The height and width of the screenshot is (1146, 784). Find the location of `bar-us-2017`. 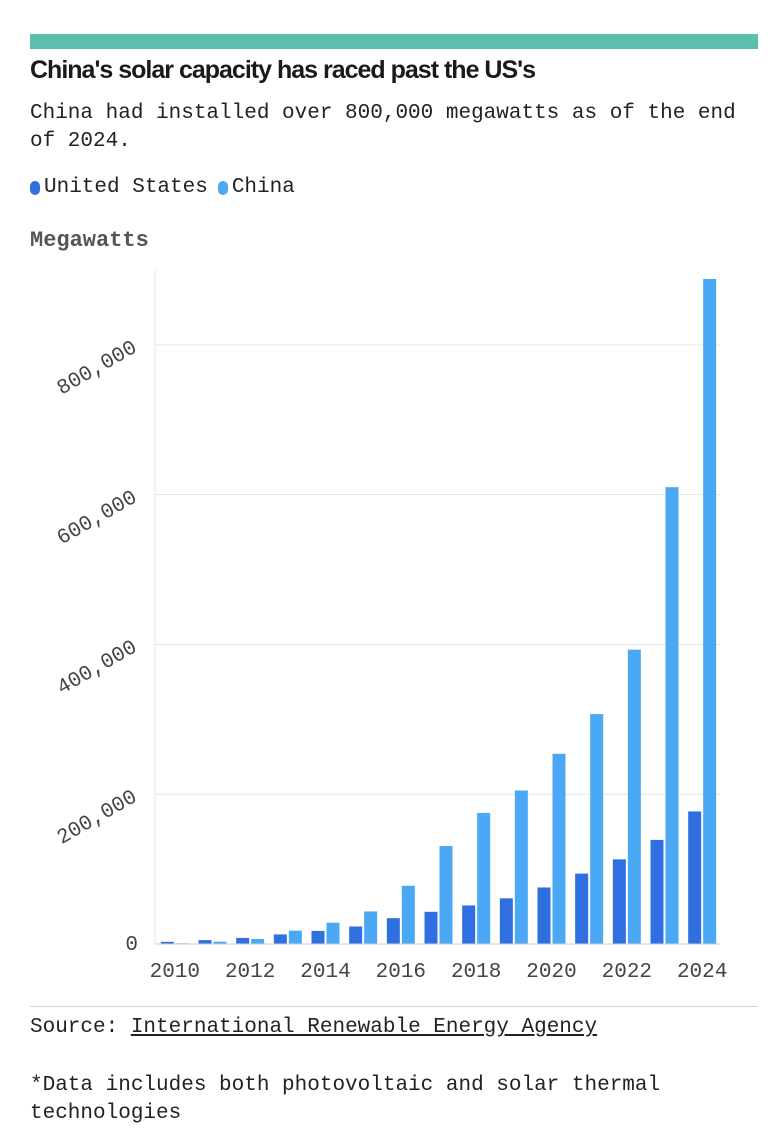

bar-us-2017 is located at coordinates (431, 927).